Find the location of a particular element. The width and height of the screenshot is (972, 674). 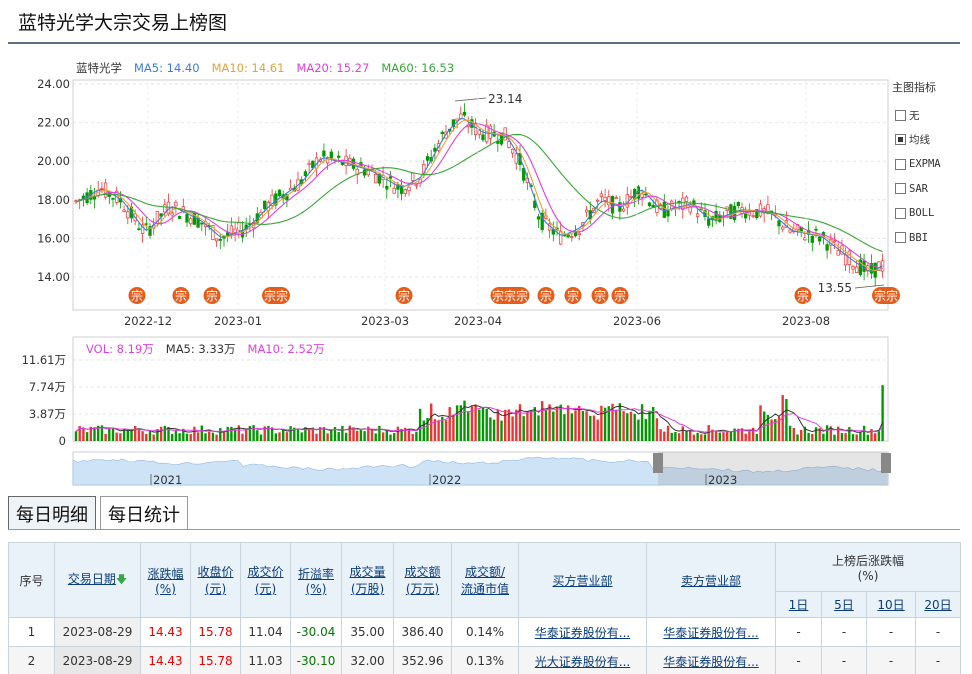

header-d5: 5日 is located at coordinates (844, 604).